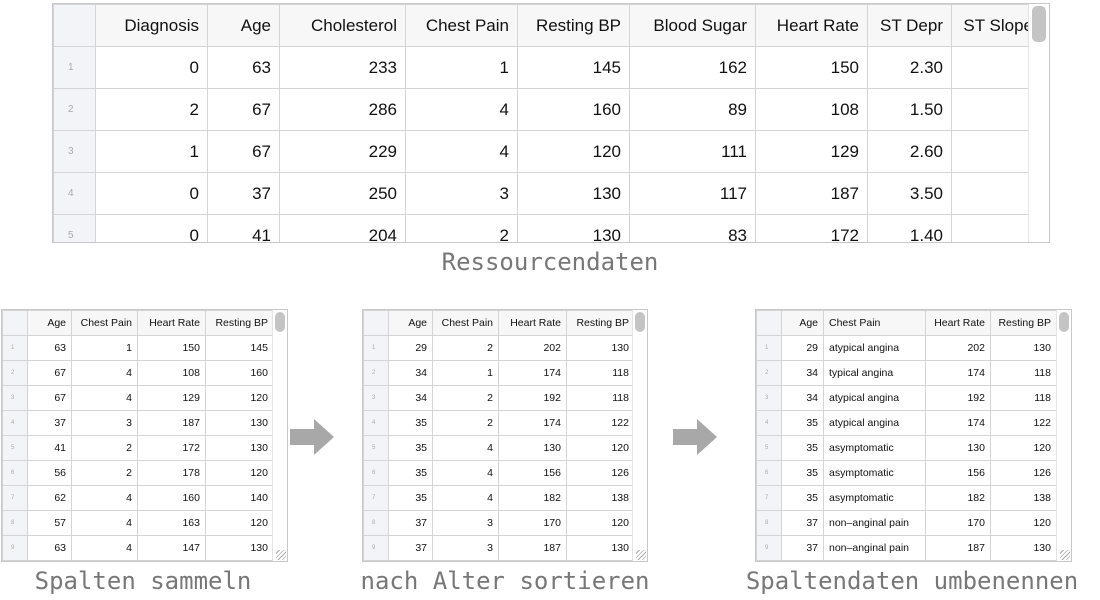  Describe the element at coordinates (342, 151) in the screenshot. I see `table-cell: 229` at that location.